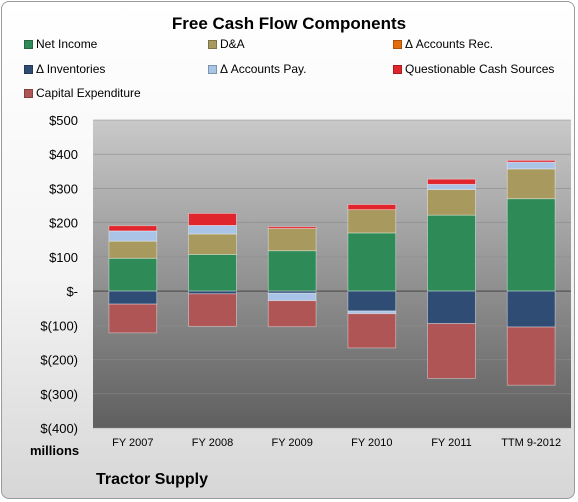 This screenshot has width=578, height=502. Describe the element at coordinates (133, 236) in the screenshot. I see `bar-accounts-pay-fy-2007` at that location.